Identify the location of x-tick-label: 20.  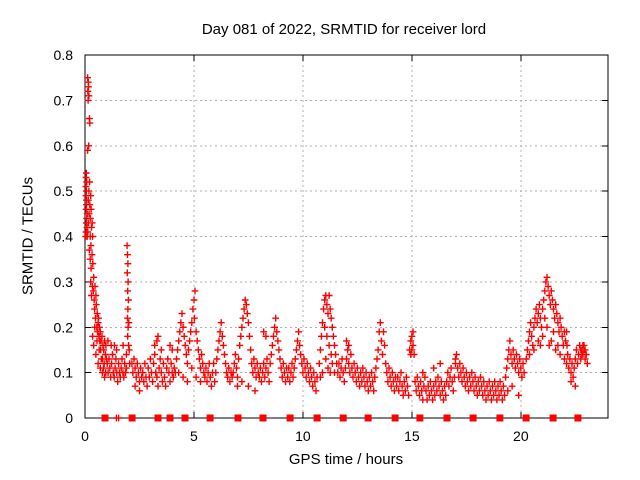
(521, 436).